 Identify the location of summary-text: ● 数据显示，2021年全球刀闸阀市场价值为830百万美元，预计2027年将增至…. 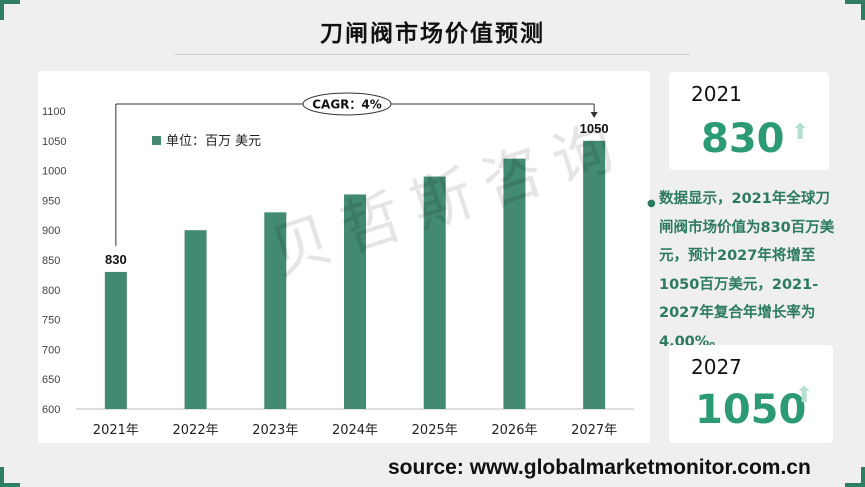
(745, 270).